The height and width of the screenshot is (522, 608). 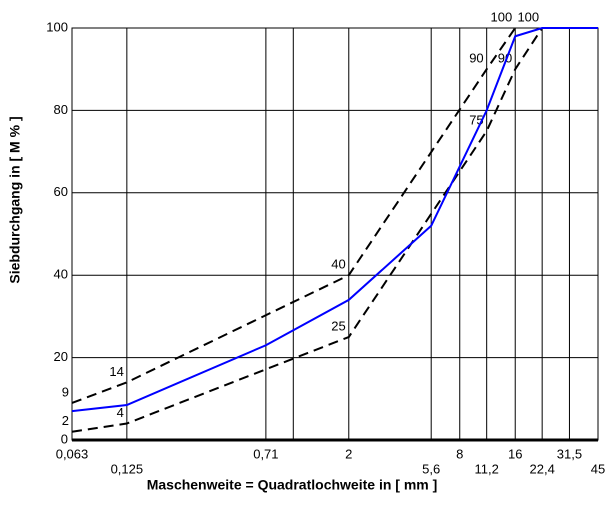 I want to click on x-tick-label: 0,063, so click(x=72, y=453).